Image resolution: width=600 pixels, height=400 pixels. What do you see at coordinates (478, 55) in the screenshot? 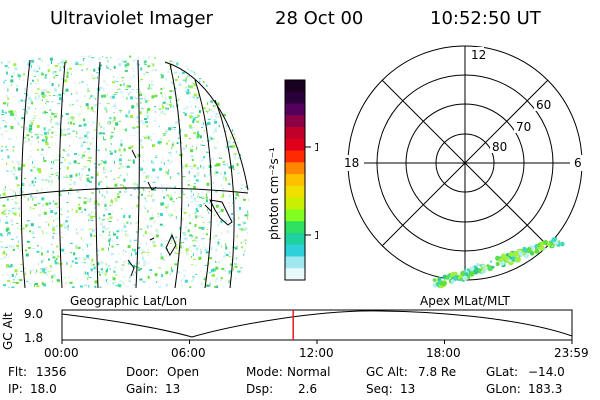
I see `mlt-label-12: 12` at bounding box center [478, 55].